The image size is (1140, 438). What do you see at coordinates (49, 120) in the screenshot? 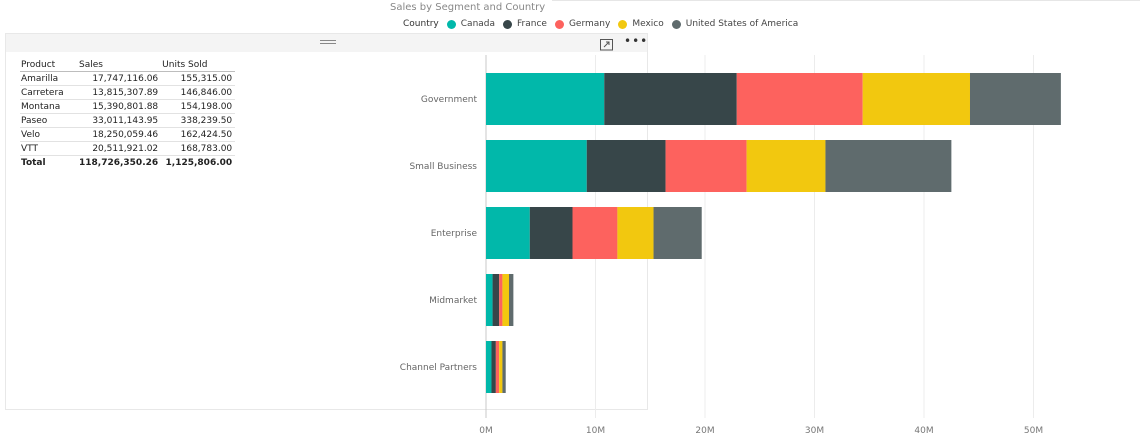
I see `cell-product: Paseo` at bounding box center [49, 120].